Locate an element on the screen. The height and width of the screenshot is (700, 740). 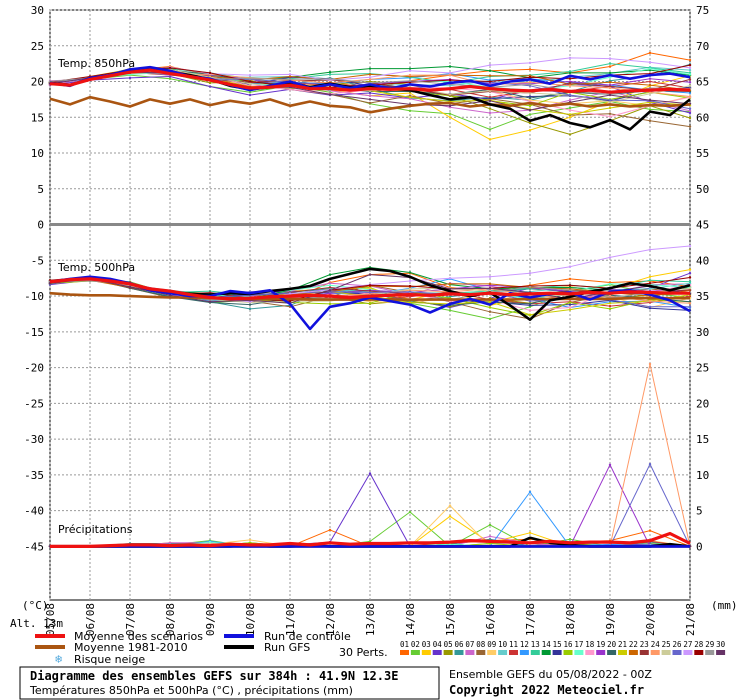
legend-perts-label: 30 Perts. is located at coordinates (363, 652).